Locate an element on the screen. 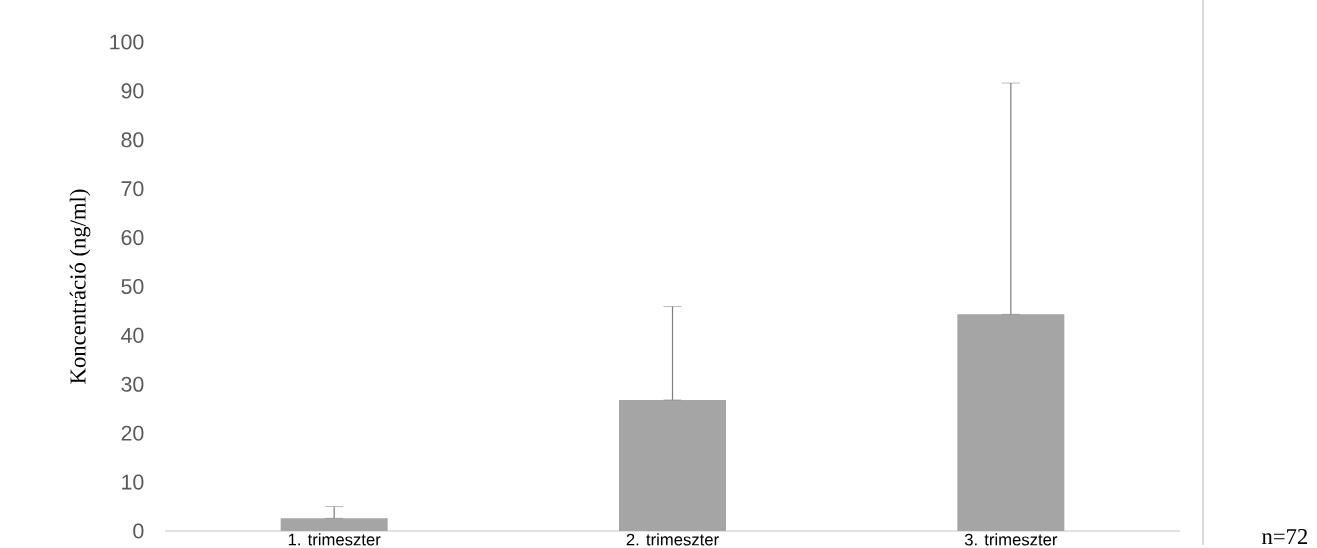  y-tick-label: 90 is located at coordinates (132, 91).